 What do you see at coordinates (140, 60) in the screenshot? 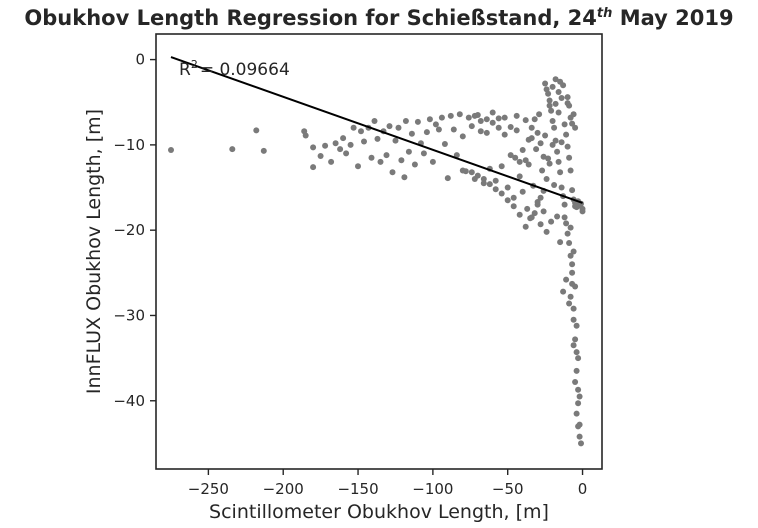
I see `y-tick-label: 0` at bounding box center [140, 60].